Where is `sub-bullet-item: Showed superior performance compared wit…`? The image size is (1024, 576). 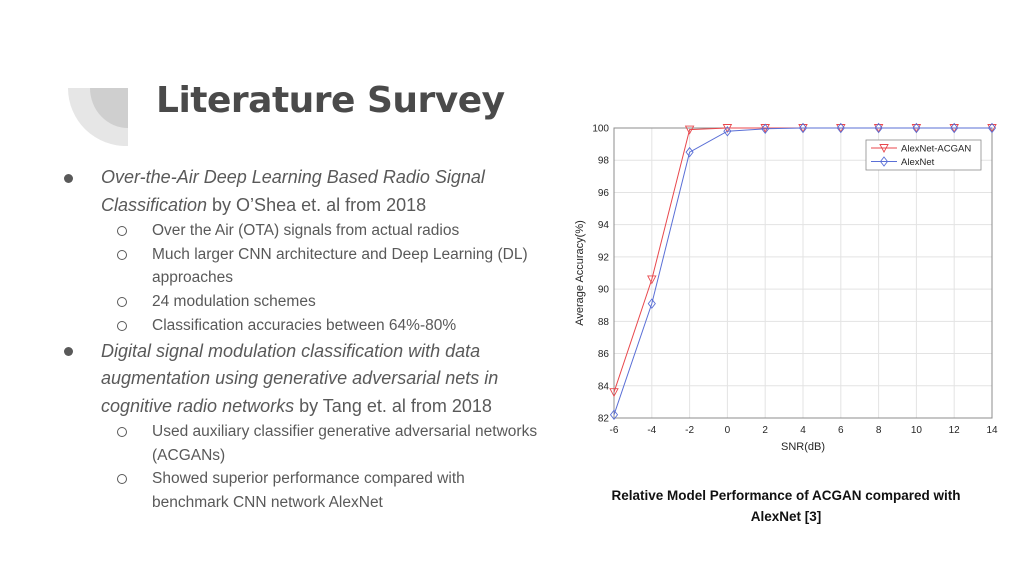 sub-bullet-item: Showed superior performance compared wit… is located at coordinates (300, 490).